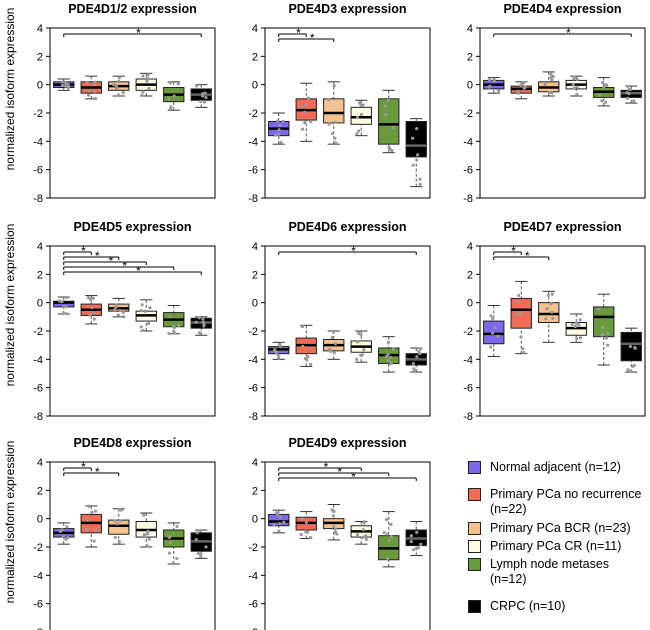 The width and height of the screenshot is (650, 630). Describe the element at coordinates (558, 502) in the screenshot. I see `legend-item-primary-no-recurrence: Primary PCa no recurrence (n=22)` at that location.